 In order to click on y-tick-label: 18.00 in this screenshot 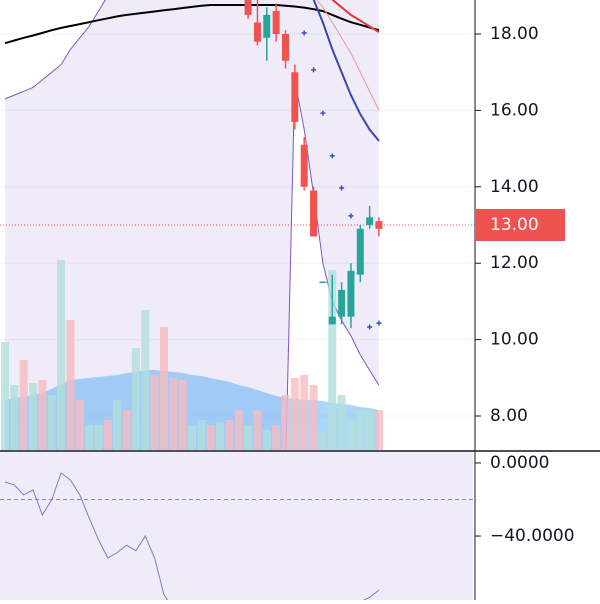, I will do `click(514, 34)`.